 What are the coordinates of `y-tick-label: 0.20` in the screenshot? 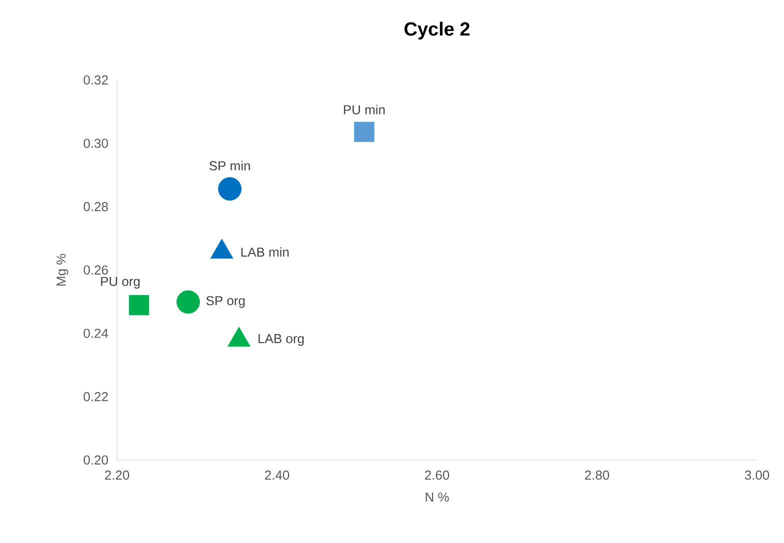 It's located at (96, 460).